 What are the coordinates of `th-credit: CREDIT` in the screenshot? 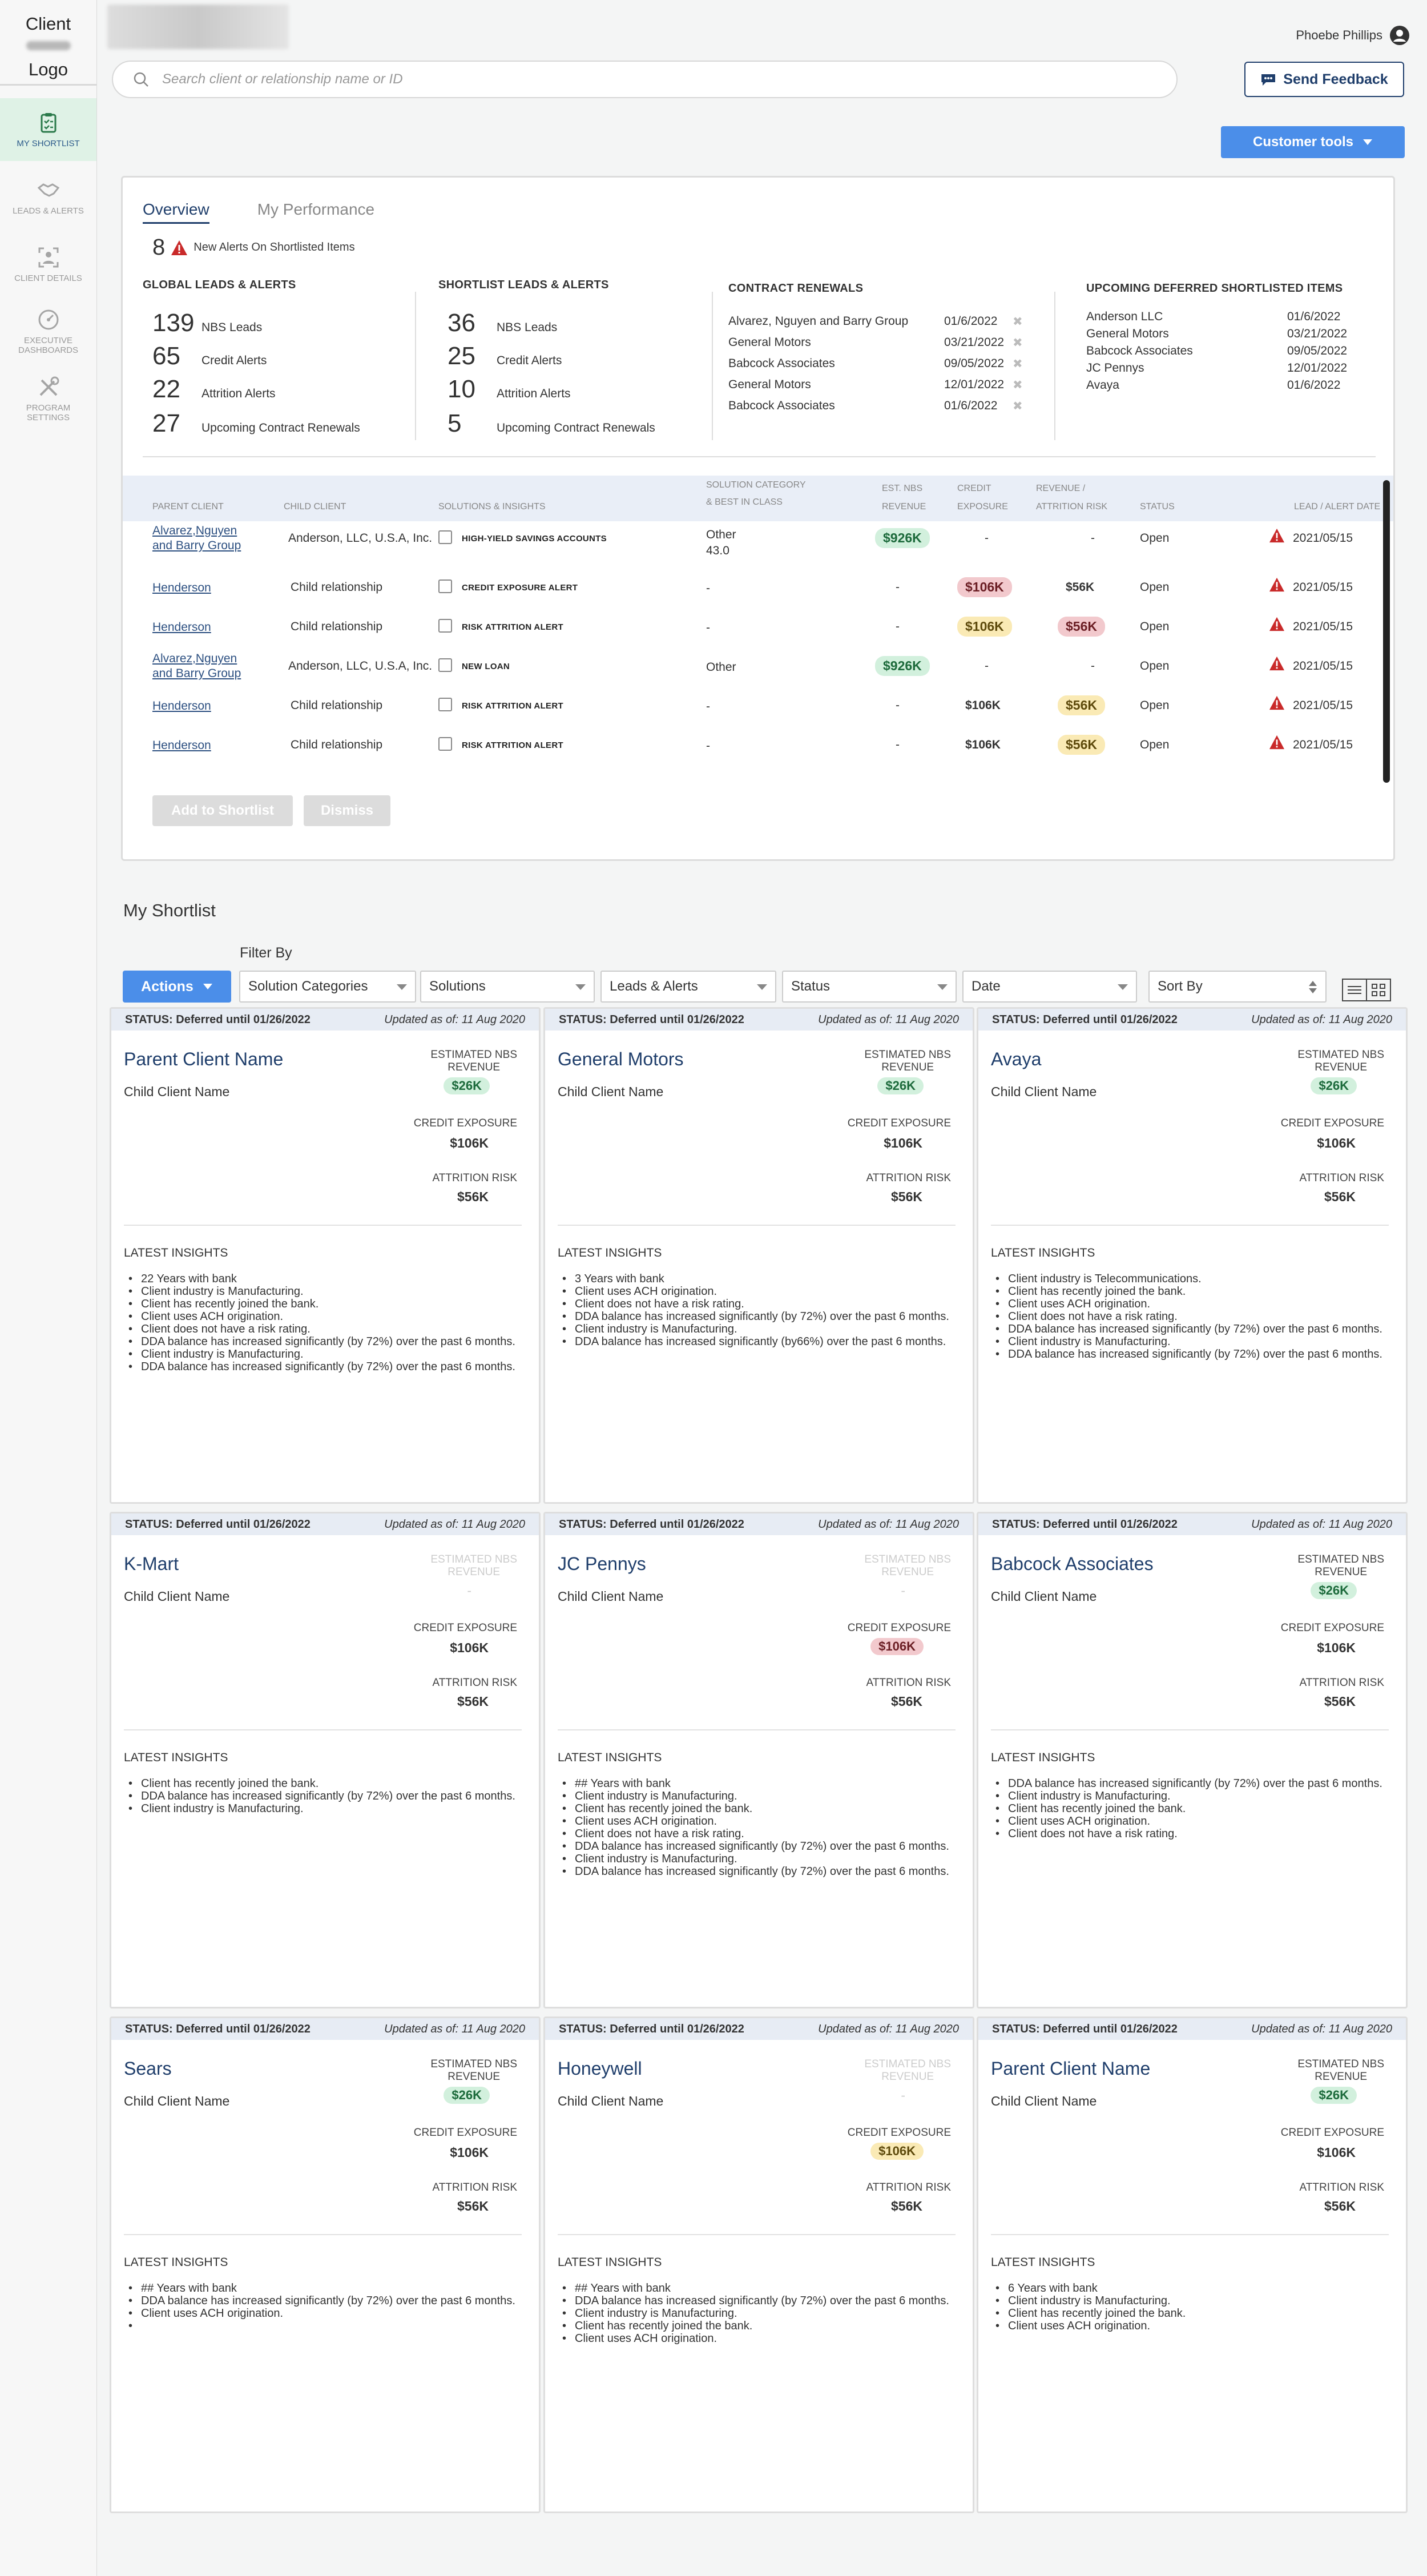 It's located at (974, 488).